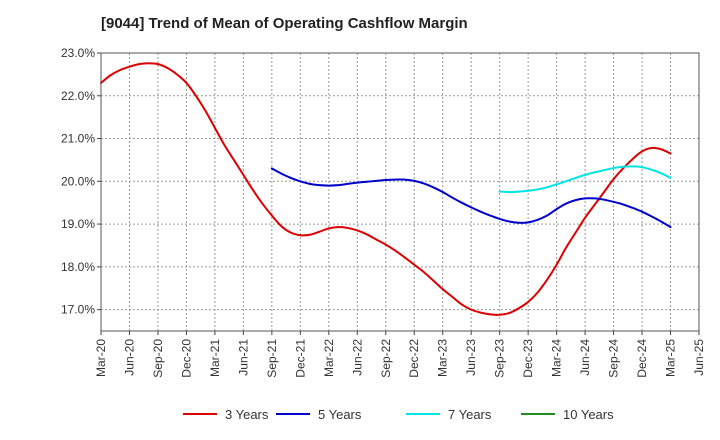 This screenshot has height=440, width=720. What do you see at coordinates (585, 357) in the screenshot?
I see `x-tick-label: Jun-24` at bounding box center [585, 357].